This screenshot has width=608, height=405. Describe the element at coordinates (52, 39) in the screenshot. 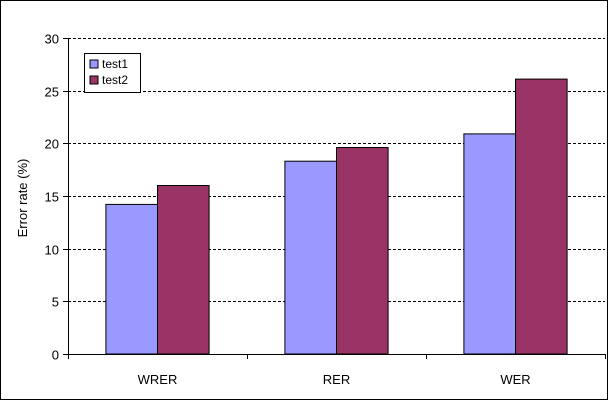

I see `y-tick-label: 30` at that location.